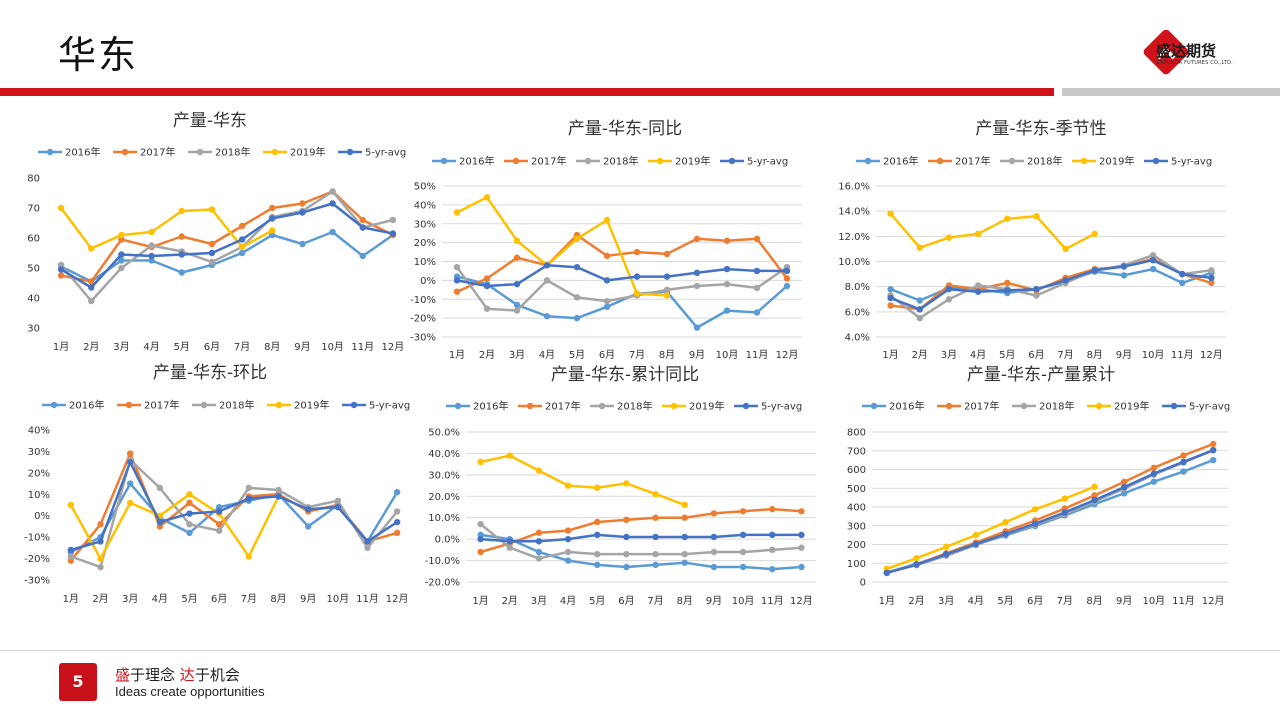 Image resolution: width=1280 pixels, height=720 pixels. I want to click on x-tick-label: 8月, so click(1094, 601).